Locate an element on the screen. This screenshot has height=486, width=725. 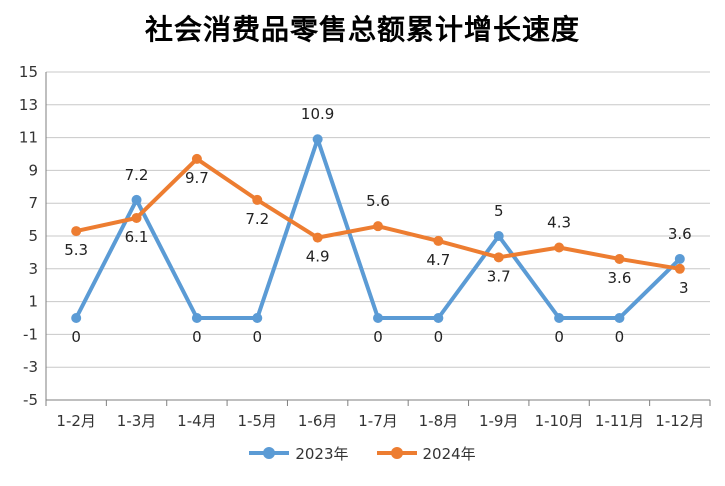
legend: 2023年 2024年 is located at coordinates (362, 453).